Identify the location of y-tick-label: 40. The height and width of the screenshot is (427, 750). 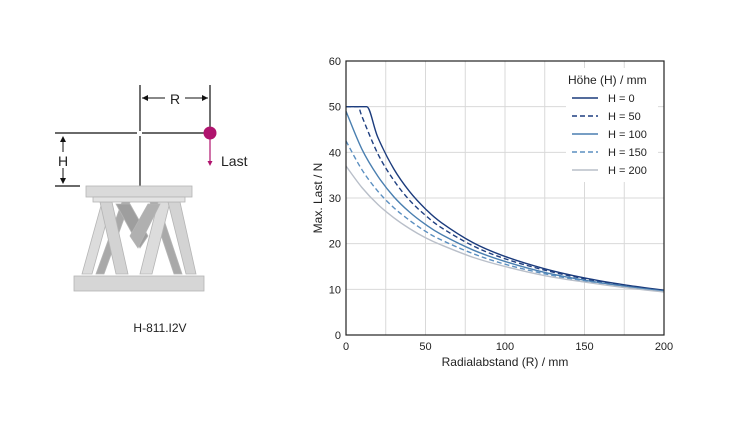
(335, 153).